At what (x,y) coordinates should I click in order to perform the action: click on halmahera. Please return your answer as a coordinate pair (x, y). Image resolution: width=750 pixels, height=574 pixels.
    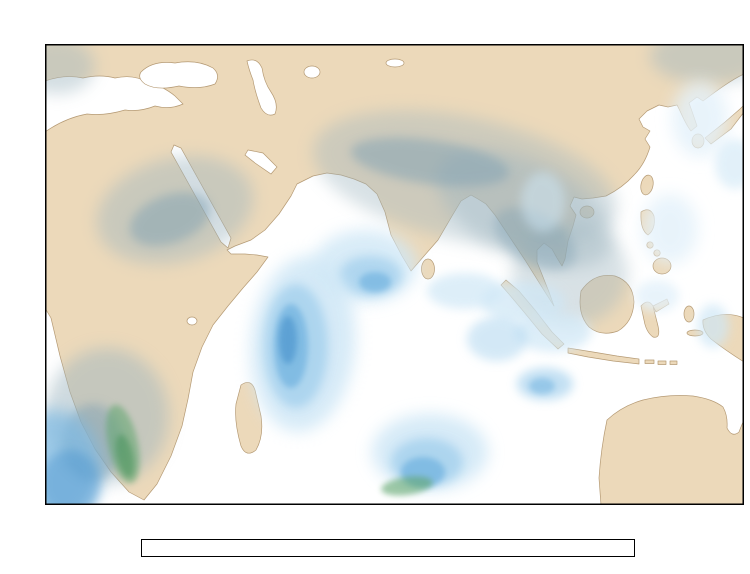
    Looking at the image, I should click on (689, 314).